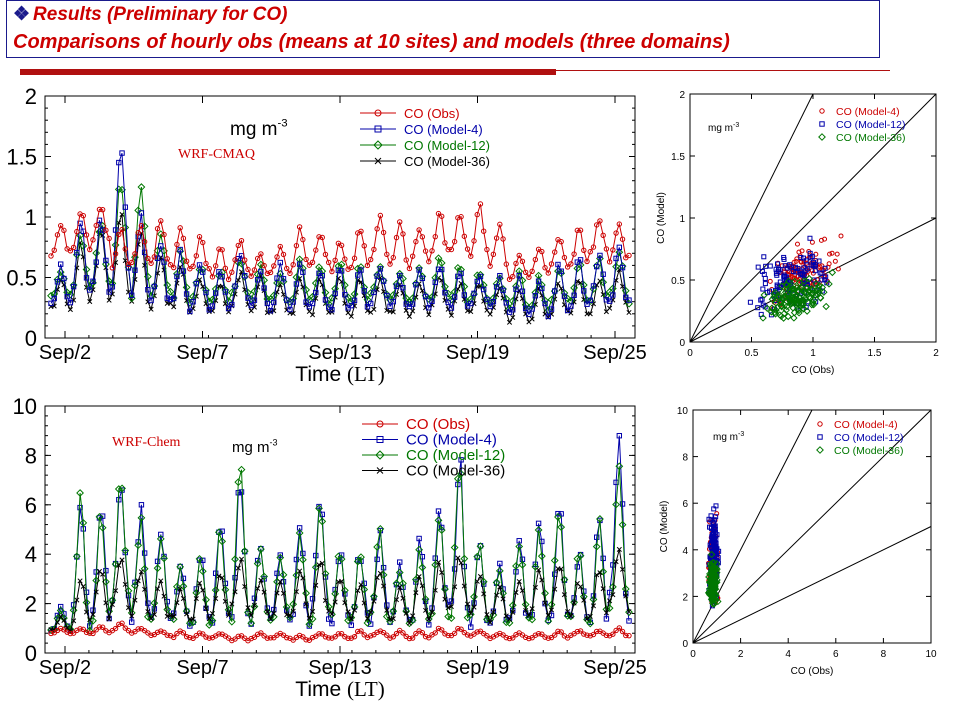  What do you see at coordinates (339, 353) in the screenshot?
I see `x-tick-label: Sep/13` at bounding box center [339, 353].